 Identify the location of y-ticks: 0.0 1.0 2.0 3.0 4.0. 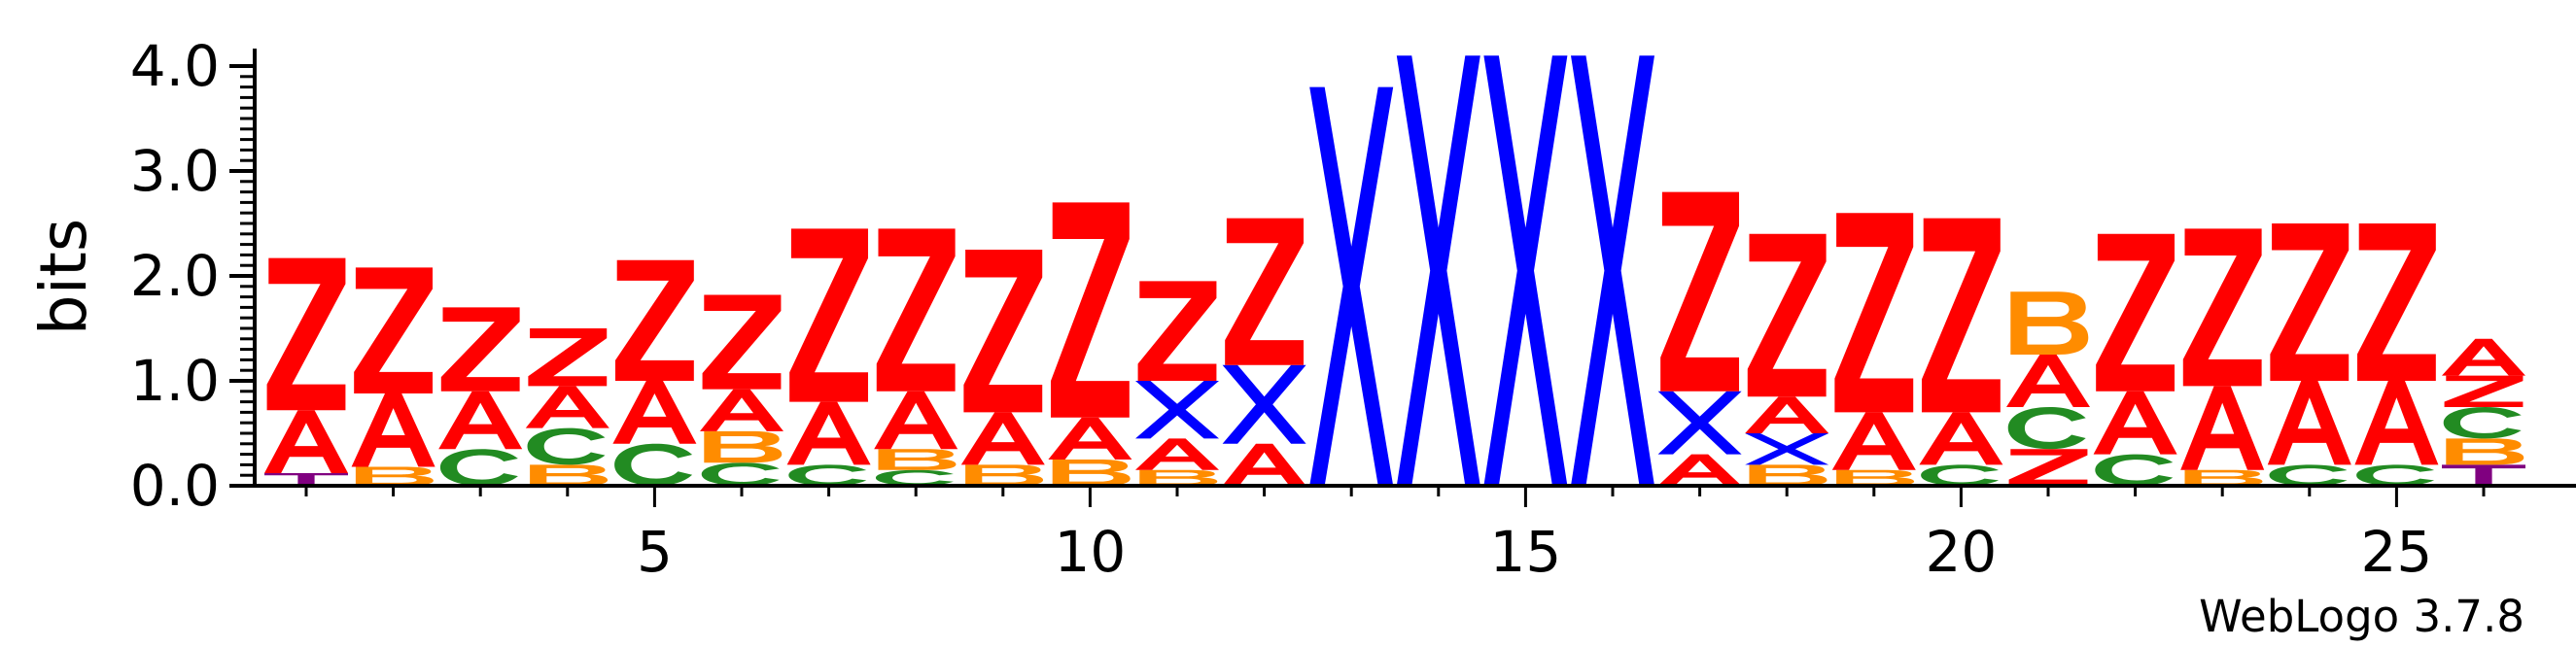
(192, 276).